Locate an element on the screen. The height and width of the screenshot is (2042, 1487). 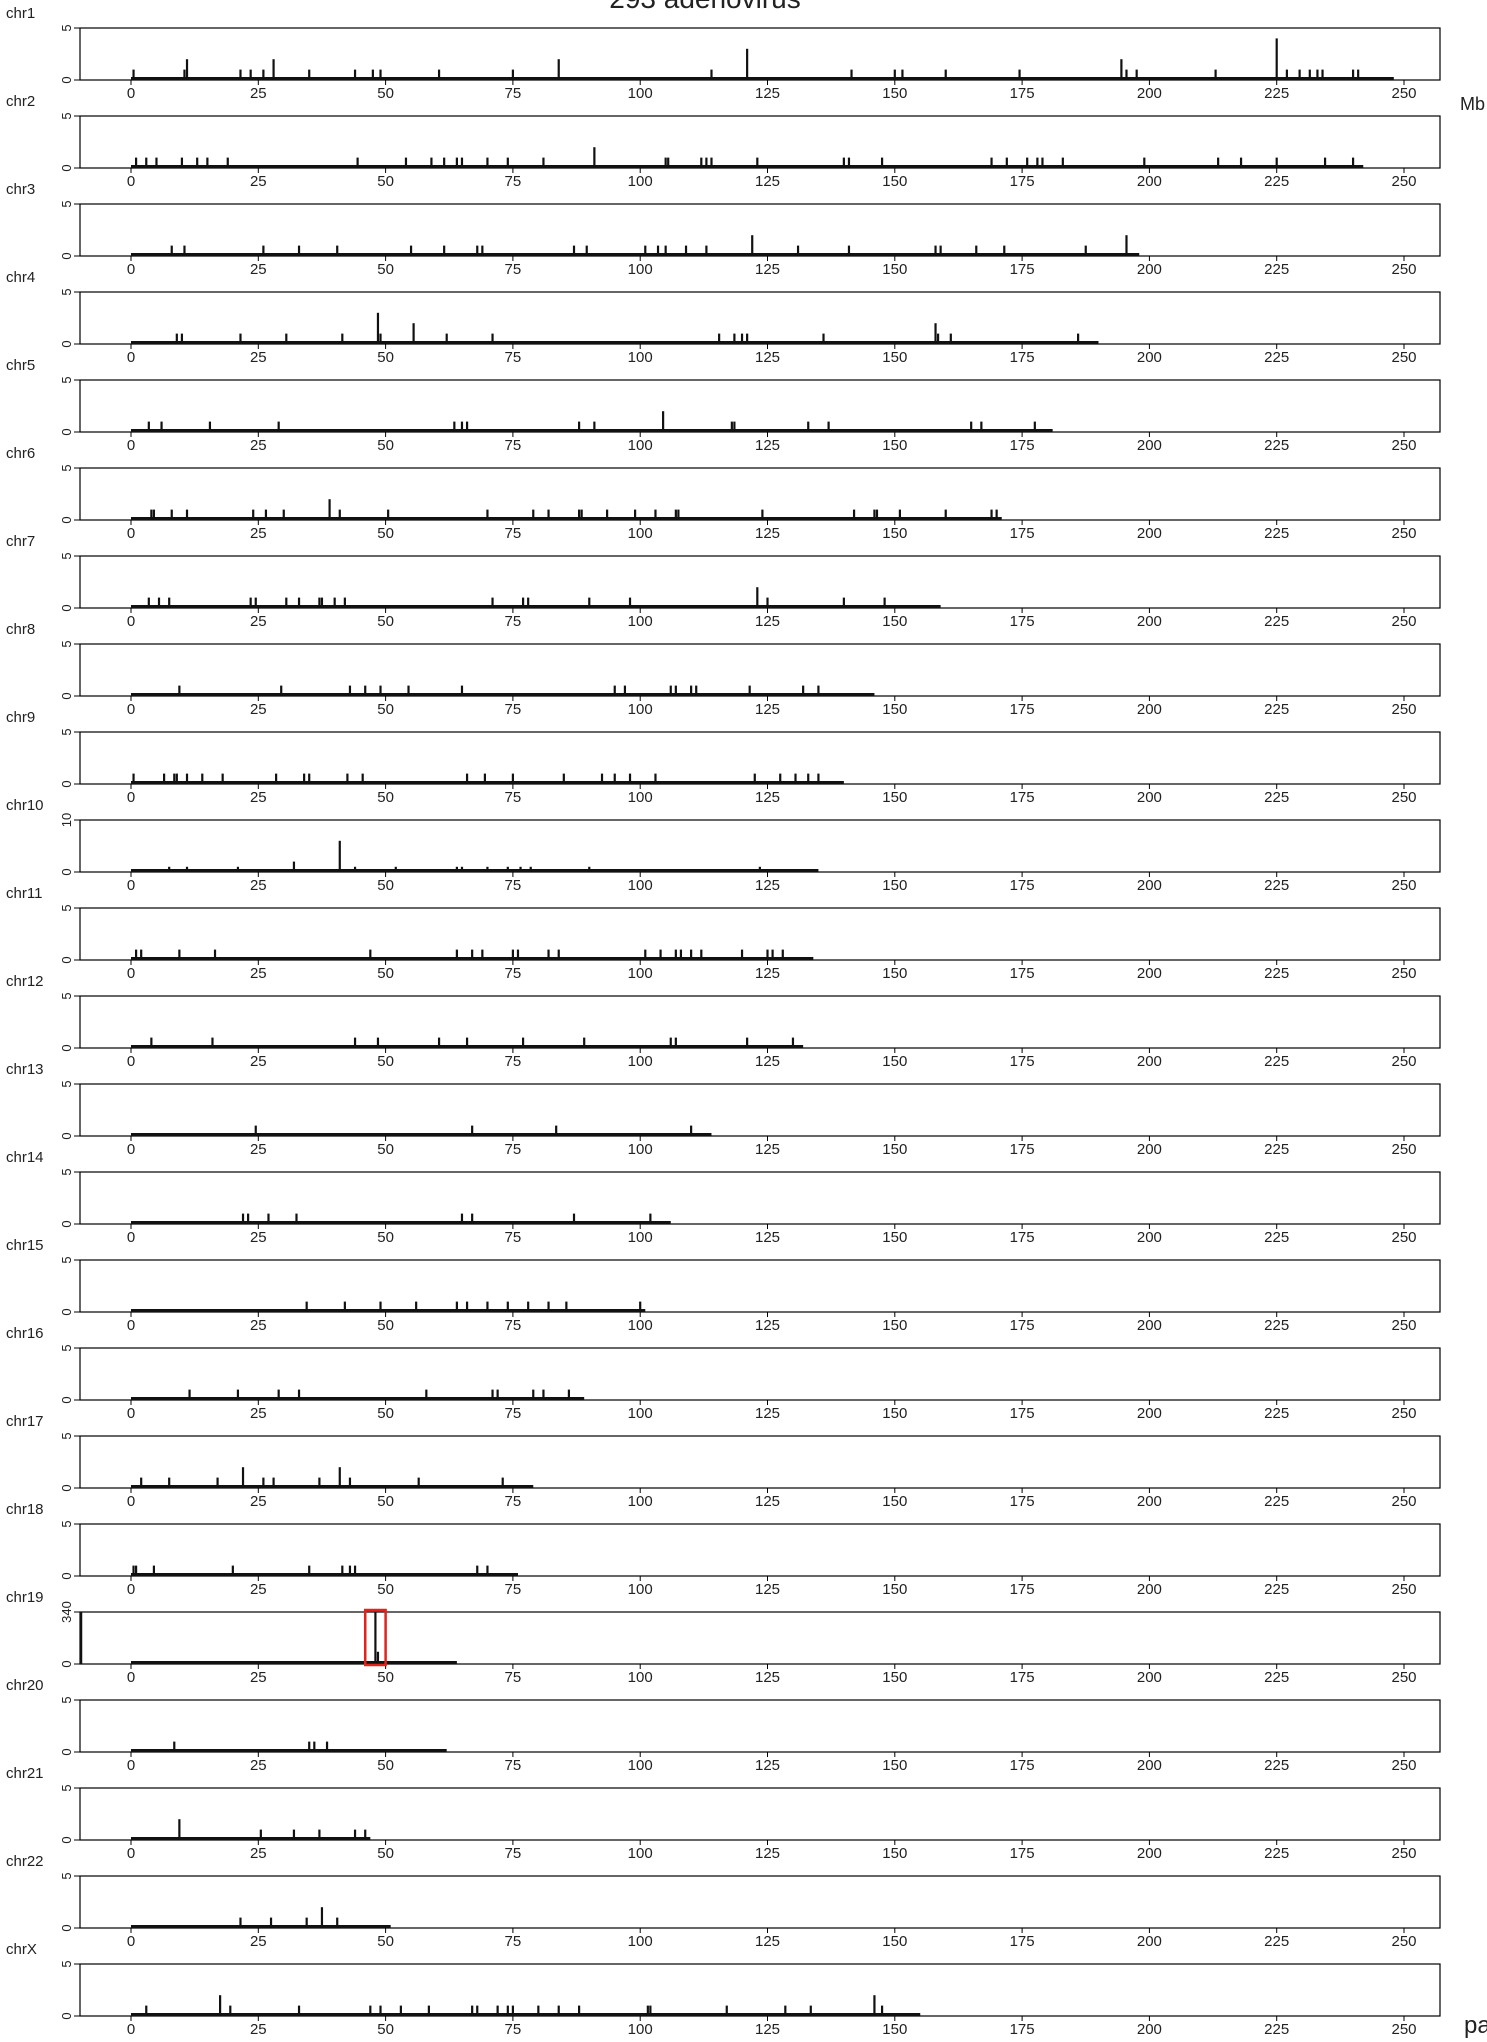
panel-label-chr11: chr11 is located at coordinates (24, 893).